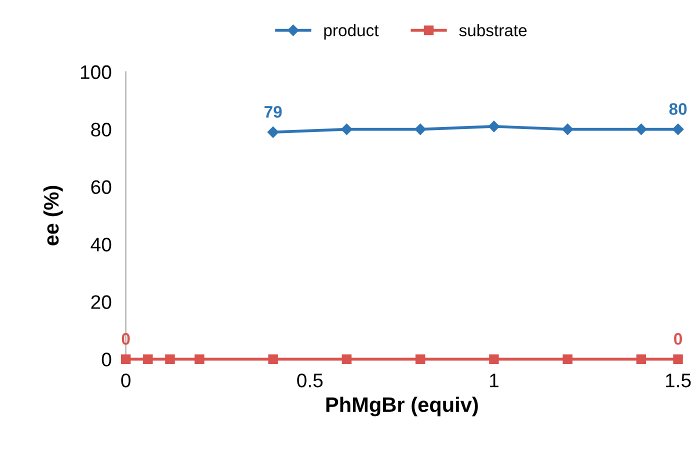 The width and height of the screenshot is (699, 449). I want to click on y-tick-label: 40, so click(101, 245).